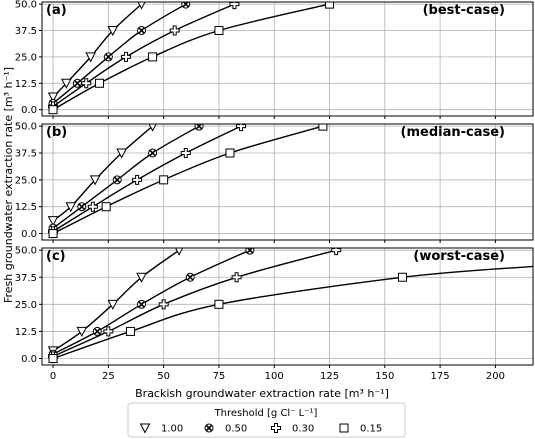 The image size is (535, 439). What do you see at coordinates (384, 376) in the screenshot?
I see `x-tick-label: 150` at bounding box center [384, 376].